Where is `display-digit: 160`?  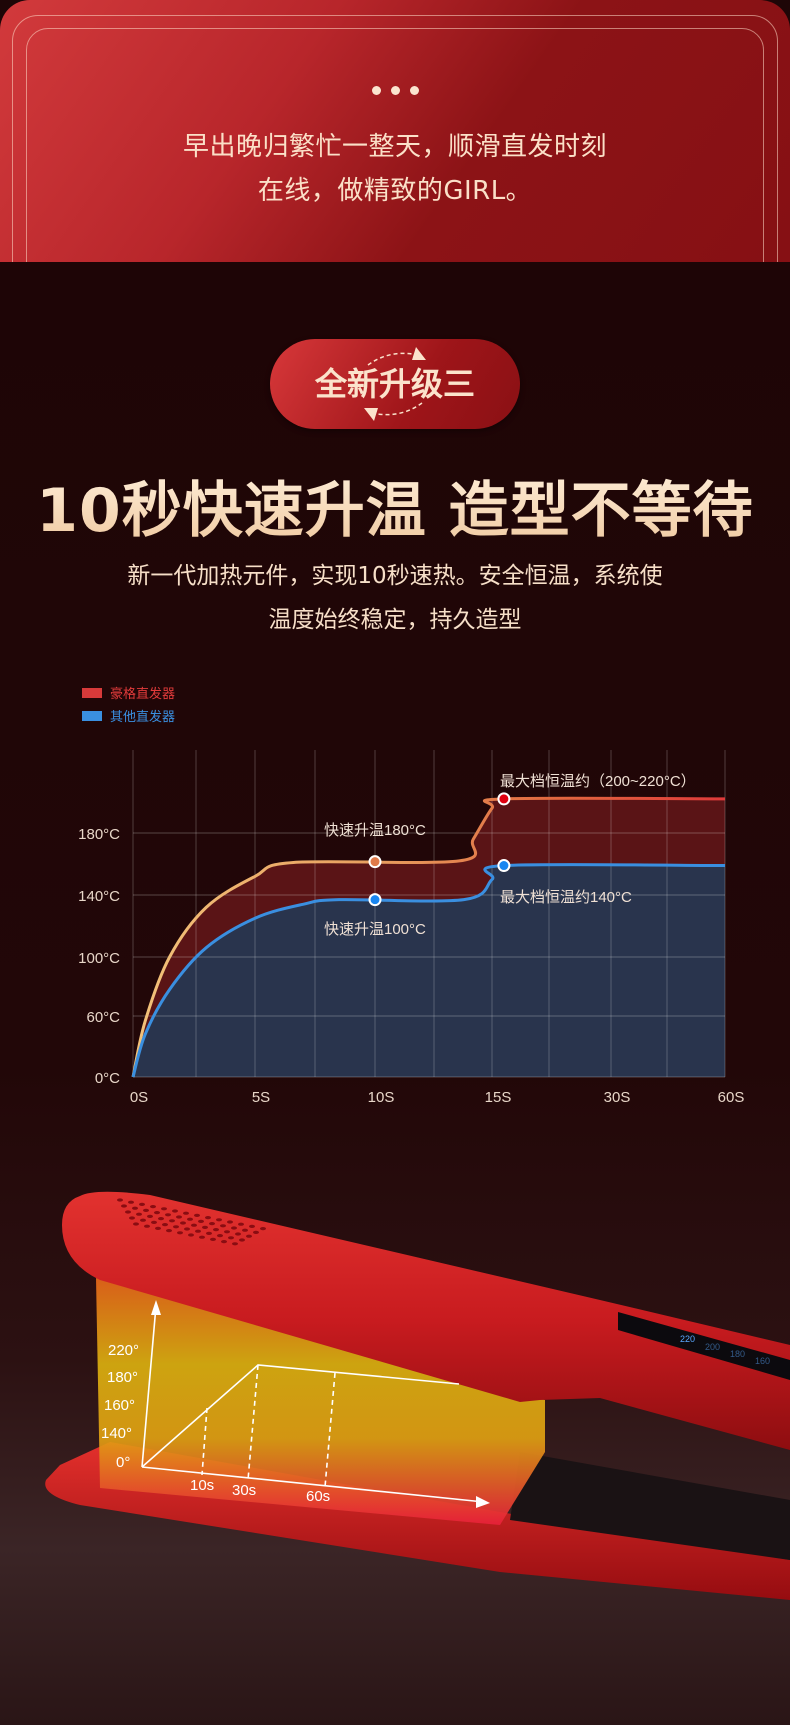 display-digit: 160 is located at coordinates (762, 1361).